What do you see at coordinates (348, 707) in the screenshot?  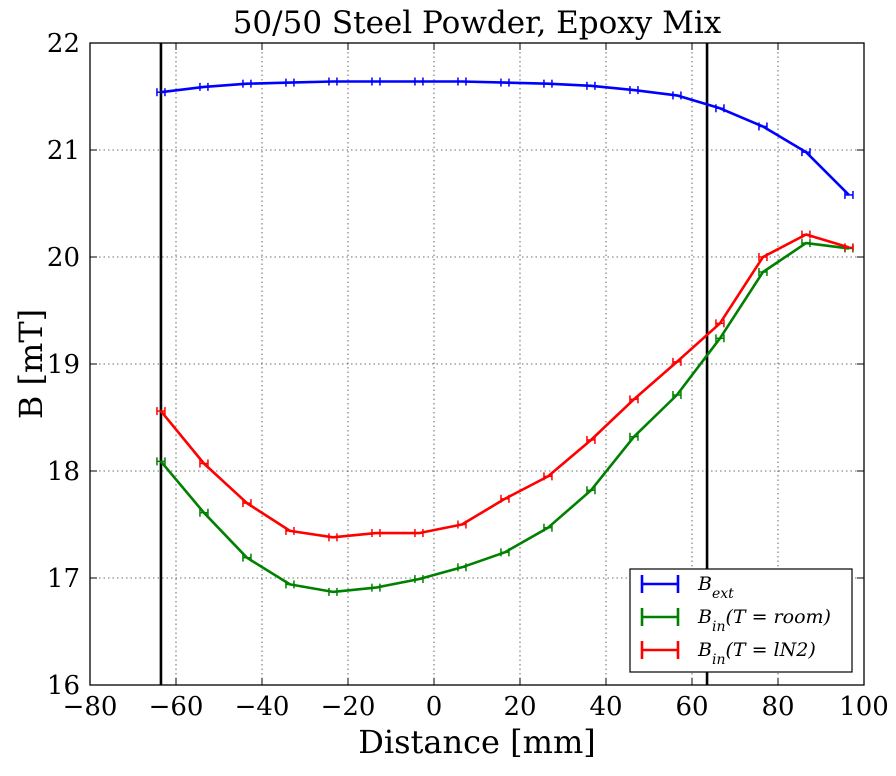 I see `x-tick-label: −20` at bounding box center [348, 707].